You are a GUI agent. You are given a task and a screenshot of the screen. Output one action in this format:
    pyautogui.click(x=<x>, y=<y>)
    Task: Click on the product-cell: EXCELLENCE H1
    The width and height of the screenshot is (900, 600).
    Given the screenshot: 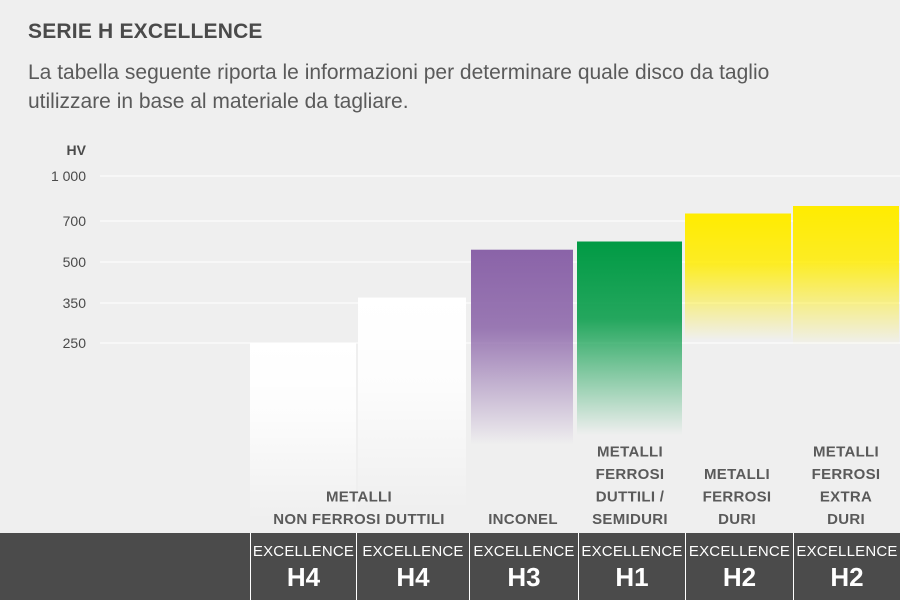 What is the action you would take?
    pyautogui.click(x=631, y=566)
    